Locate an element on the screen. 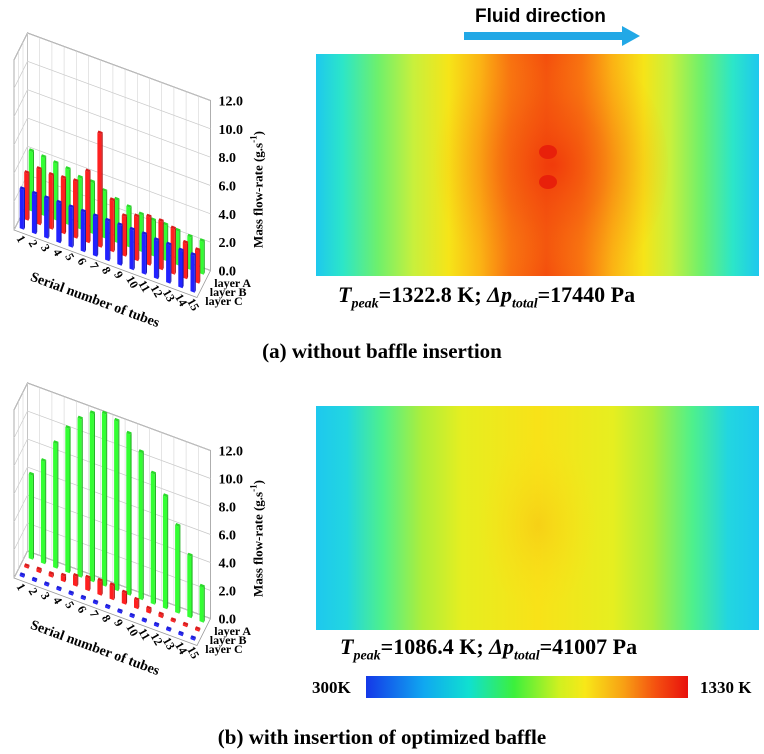 The width and height of the screenshot is (764, 754). colorbar is located at coordinates (527, 687).